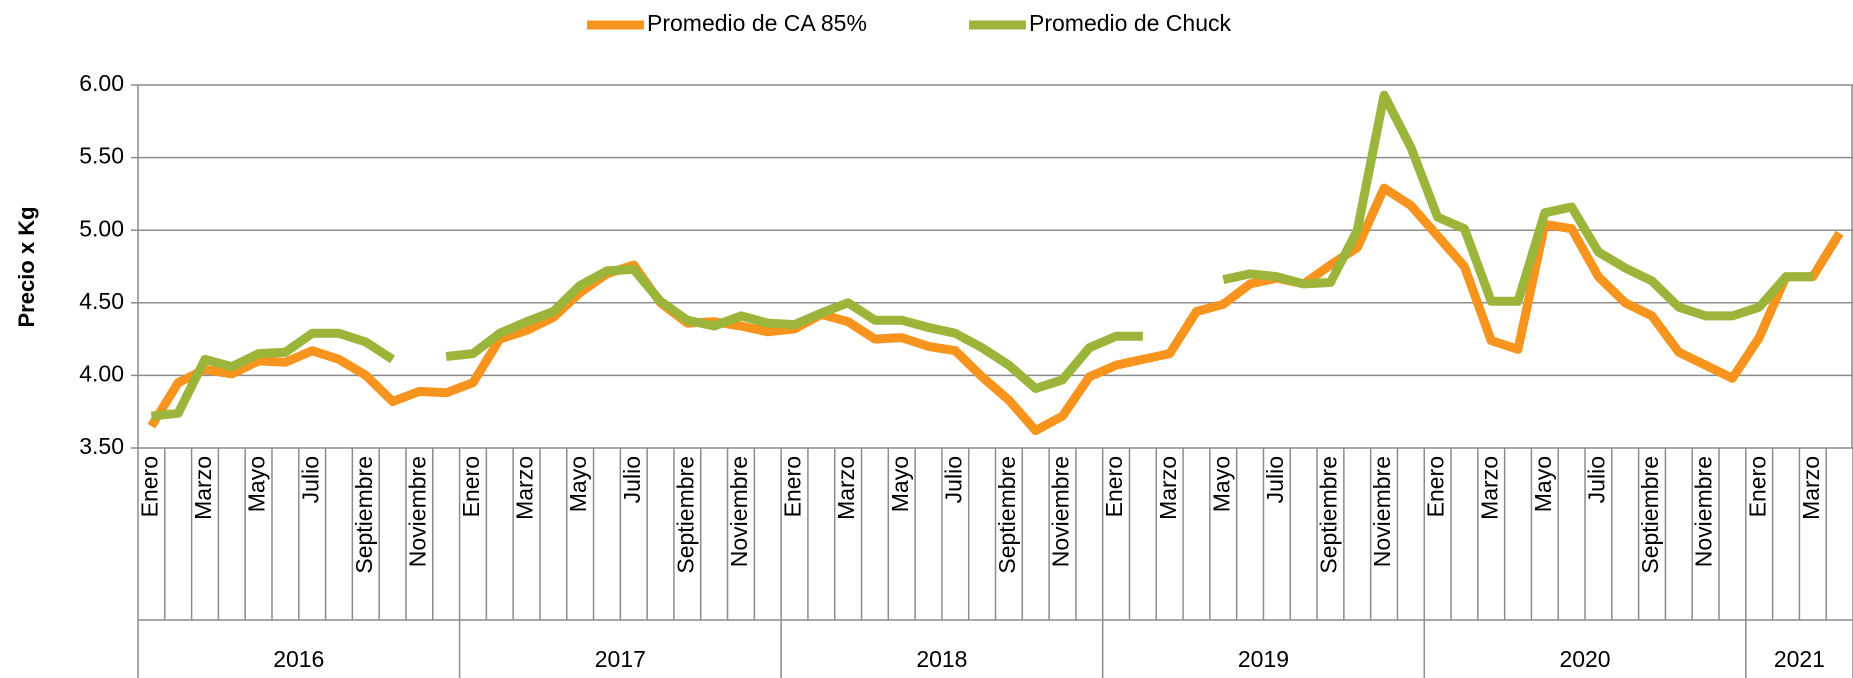 The width and height of the screenshot is (1853, 678). Describe the element at coordinates (101, 83) in the screenshot. I see `y-tick-label: 6.00` at that location.